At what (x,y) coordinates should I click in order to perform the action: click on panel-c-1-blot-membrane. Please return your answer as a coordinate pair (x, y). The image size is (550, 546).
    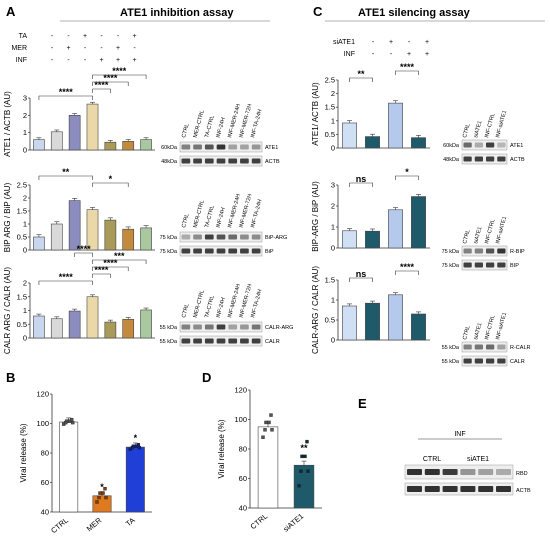
    Looking at the image, I should click on (484, 159).